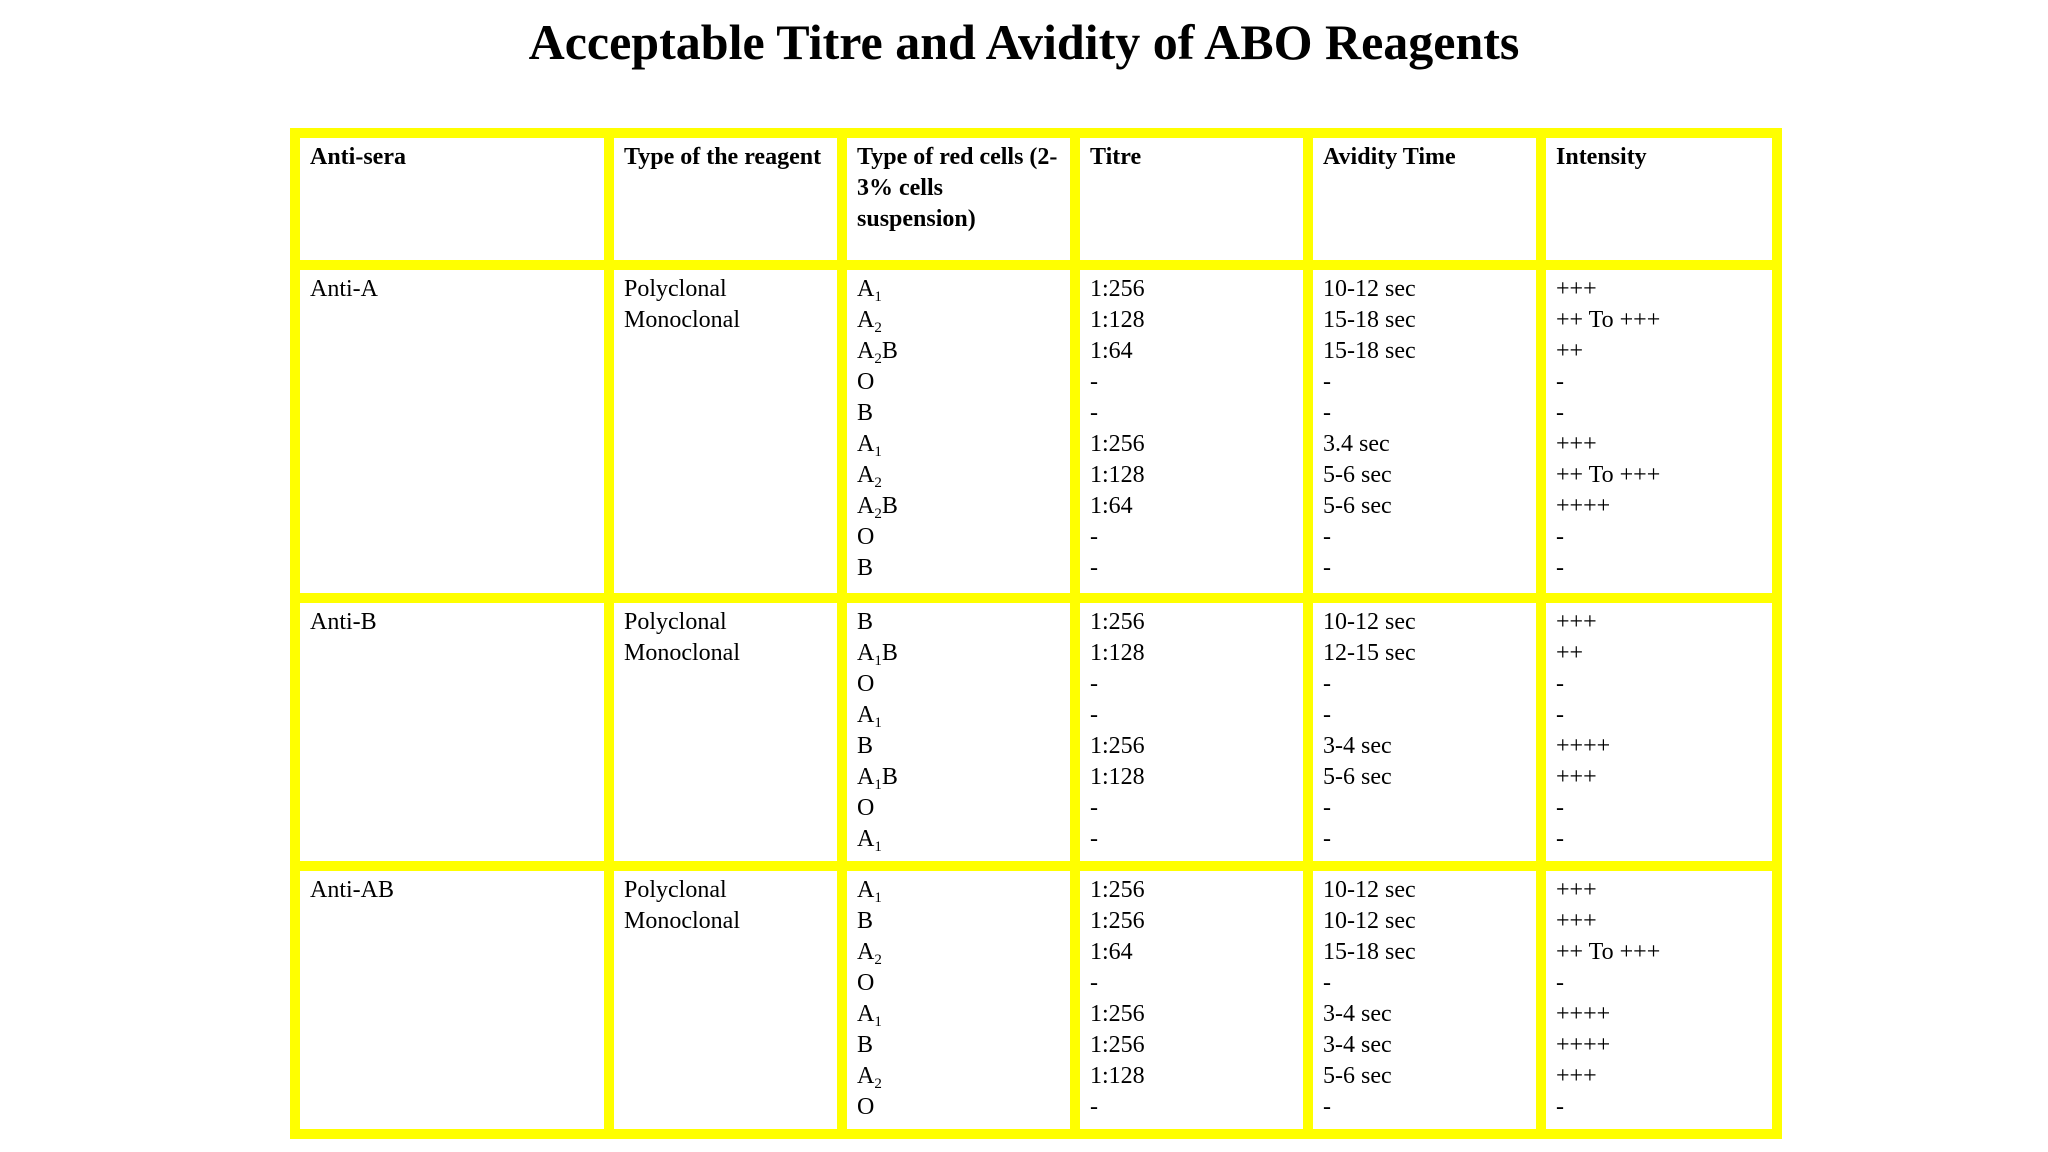  Describe the element at coordinates (1659, 1000) in the screenshot. I see `cell-intensity: +++ +++ ++ To +++ - ++++ ++++ +++ -` at that location.